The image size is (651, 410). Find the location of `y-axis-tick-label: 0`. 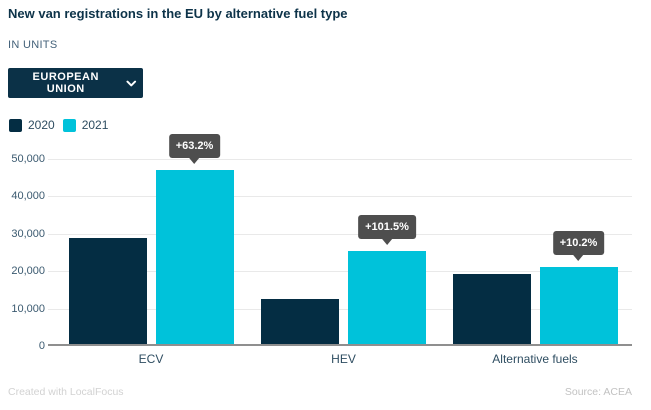

y-axis-tick-label: 0 is located at coordinates (41, 346).